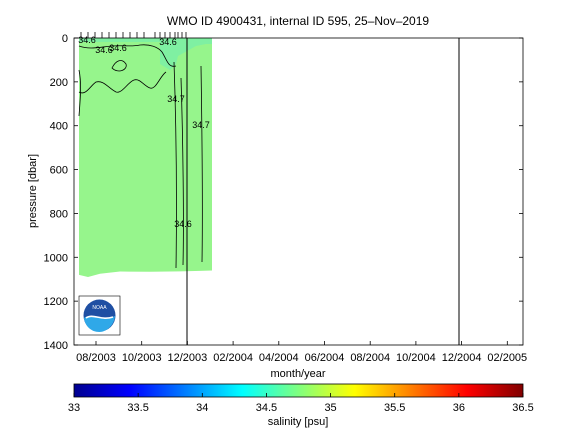  What do you see at coordinates (279, 358) in the screenshot?
I see `x-tick-label: 04/2004` at bounding box center [279, 358].